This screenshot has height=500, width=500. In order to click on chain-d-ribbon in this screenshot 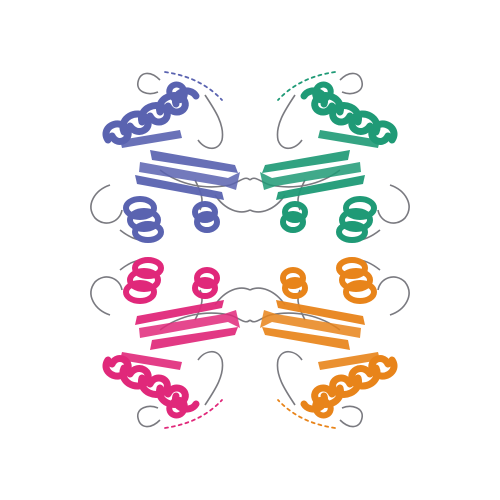, I will do `click(329, 343)`.